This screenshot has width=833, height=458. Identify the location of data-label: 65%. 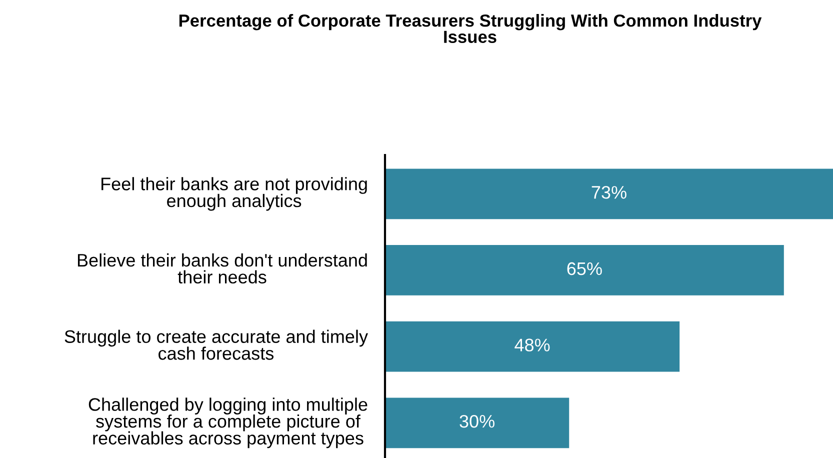
(584, 269).